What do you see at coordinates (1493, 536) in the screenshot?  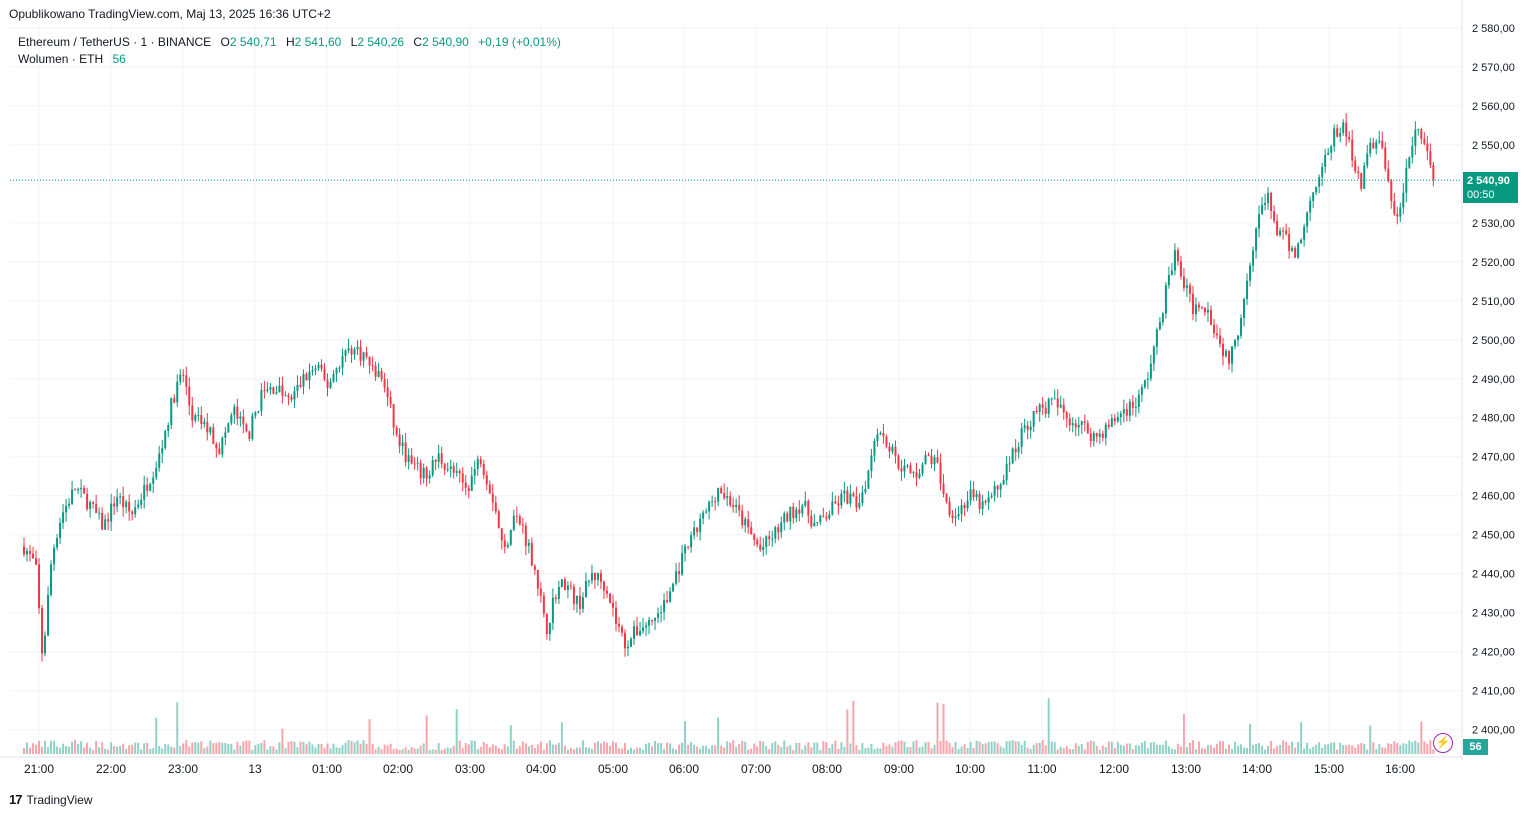 I see `y-tick-label: 2 450,00` at bounding box center [1493, 536].